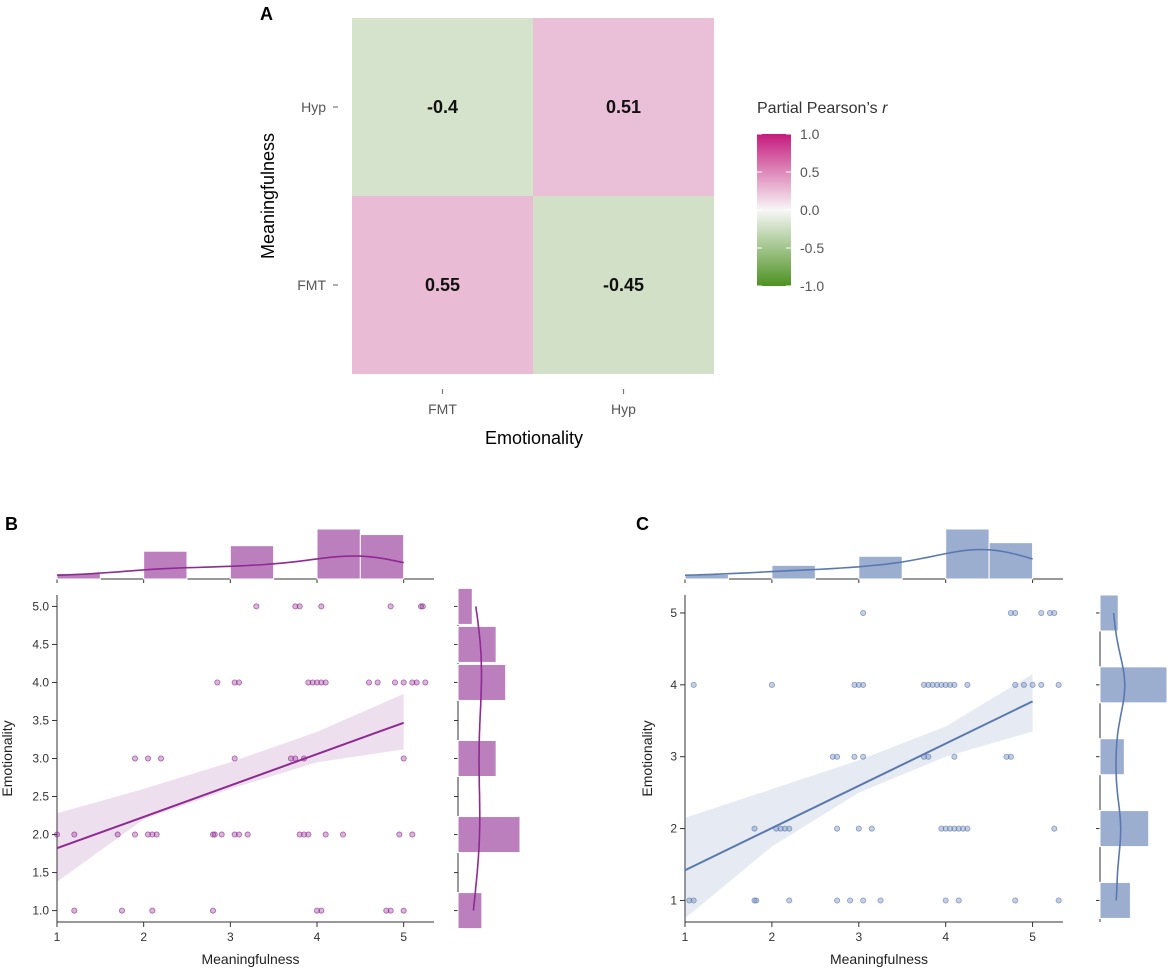  Describe the element at coordinates (673, 613) in the screenshot. I see `y-tick-label: 5` at that location.